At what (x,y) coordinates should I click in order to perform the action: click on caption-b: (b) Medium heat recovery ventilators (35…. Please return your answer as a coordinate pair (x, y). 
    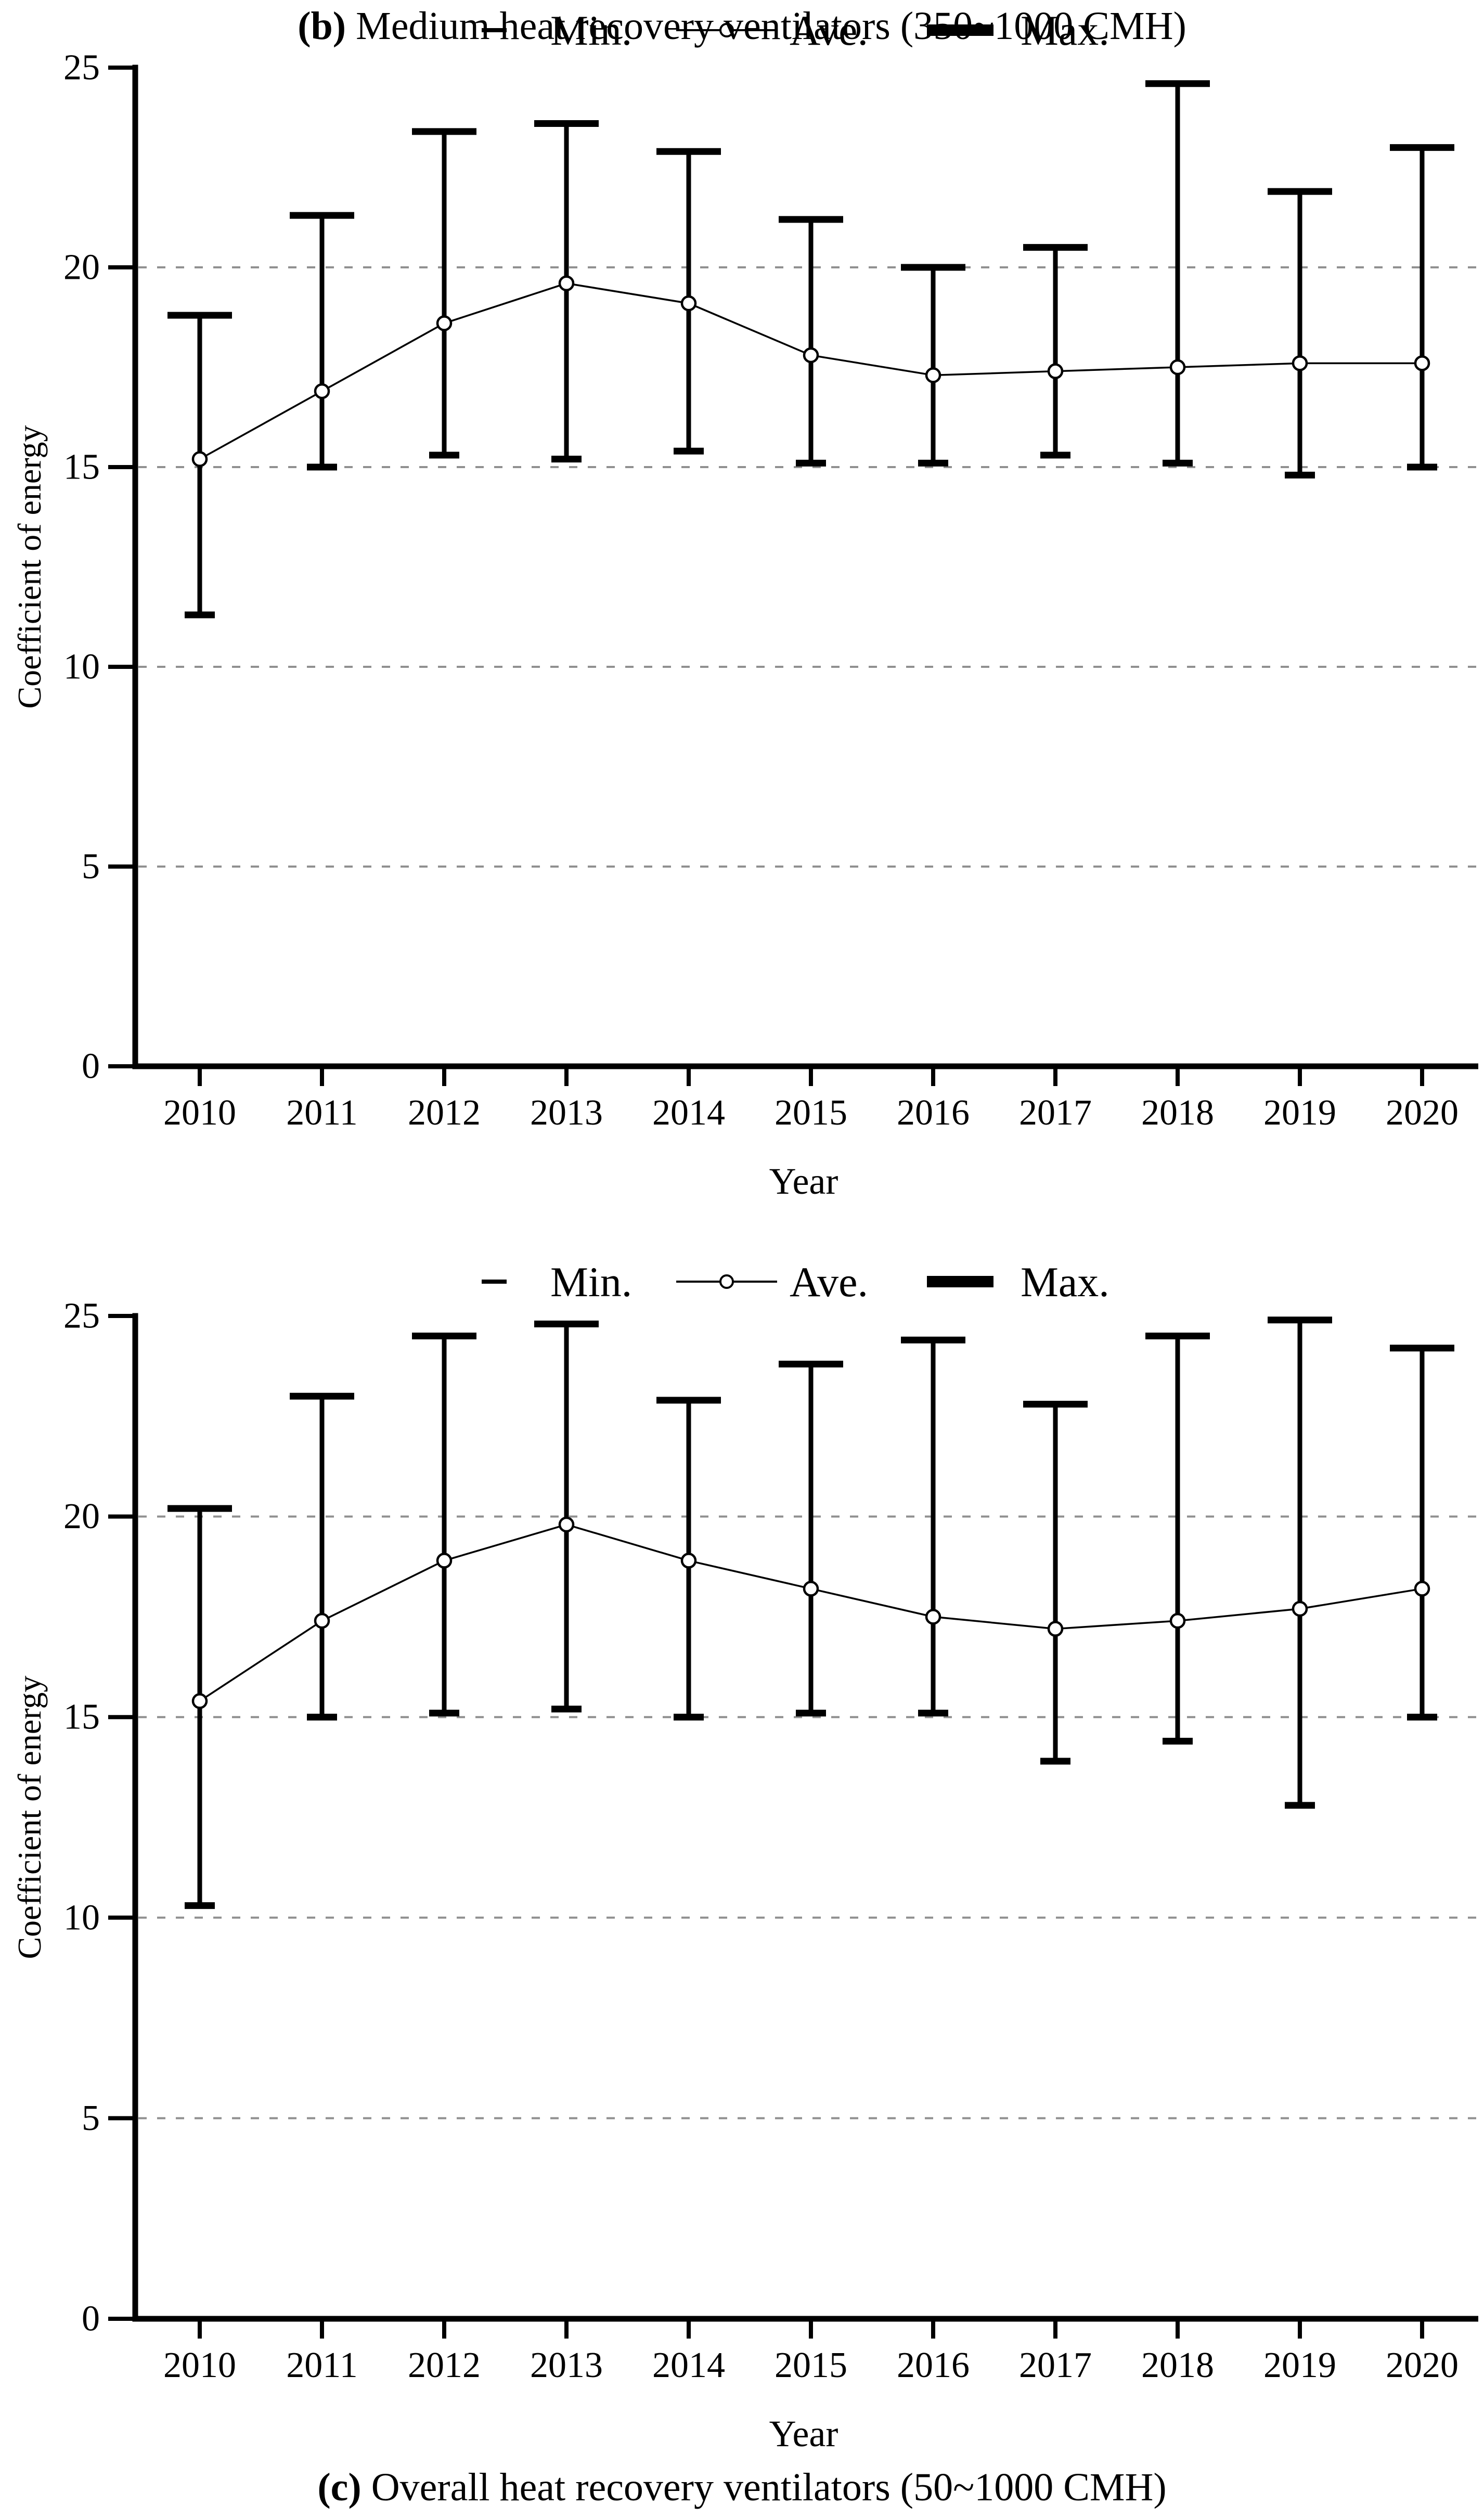
    Looking at the image, I should click on (742, 26).